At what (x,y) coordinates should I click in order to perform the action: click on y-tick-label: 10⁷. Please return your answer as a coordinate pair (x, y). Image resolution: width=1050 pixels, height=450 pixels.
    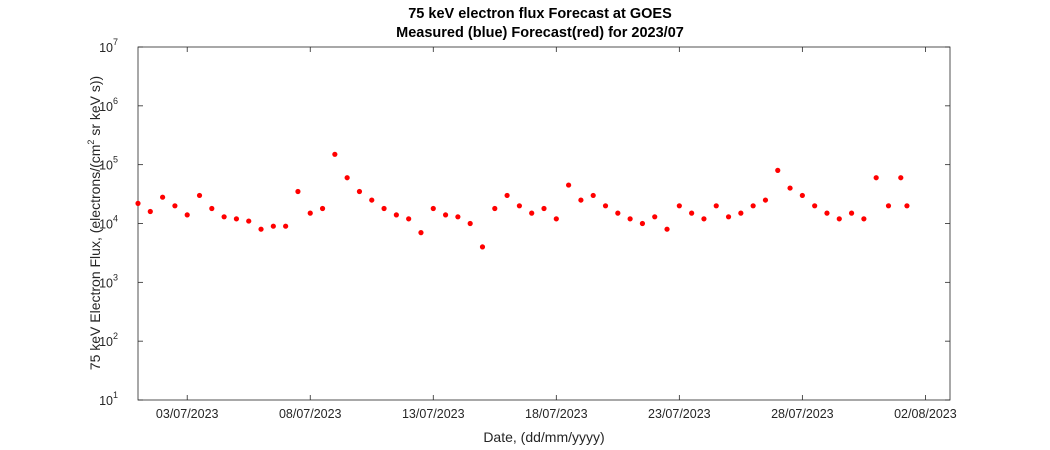
    Looking at the image, I should click on (108, 46).